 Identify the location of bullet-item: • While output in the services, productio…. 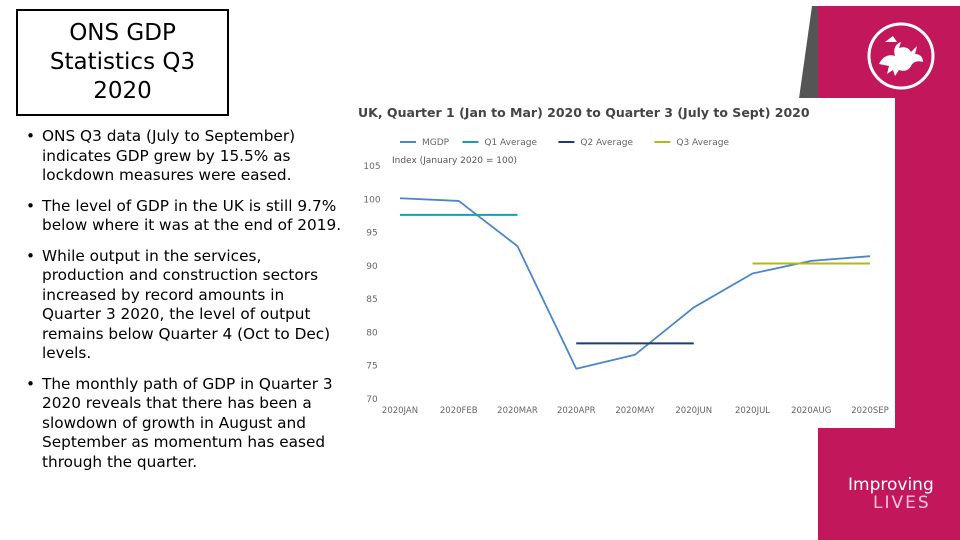
(185, 305).